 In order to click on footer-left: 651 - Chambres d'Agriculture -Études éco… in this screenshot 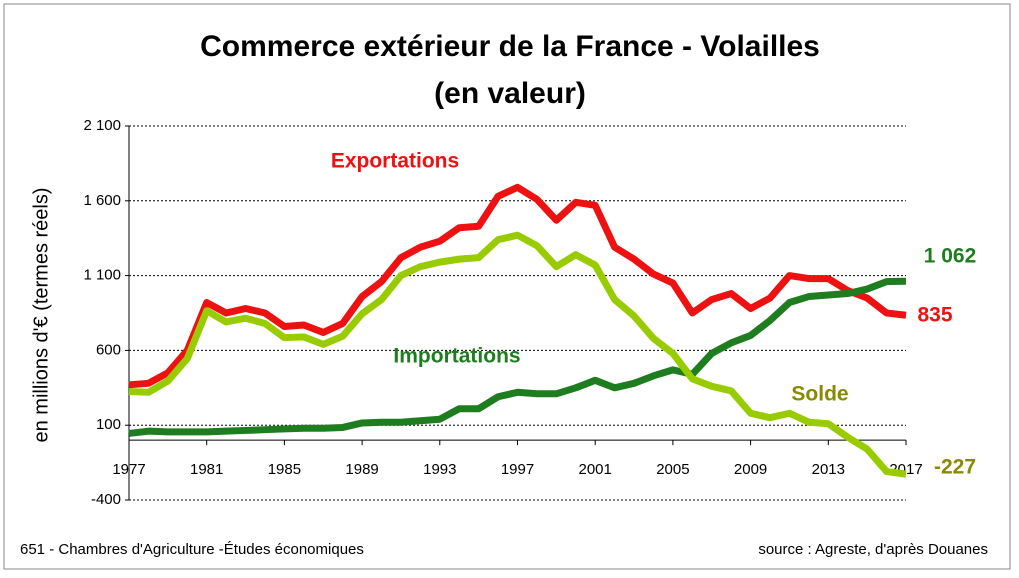, I will do `click(192, 549)`.